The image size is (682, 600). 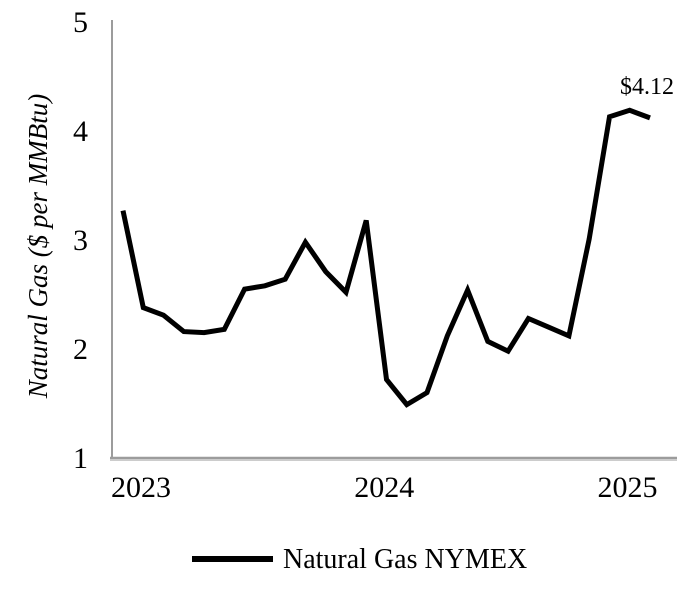 What do you see at coordinates (80, 458) in the screenshot?
I see `y-tick-label: 1` at bounding box center [80, 458].